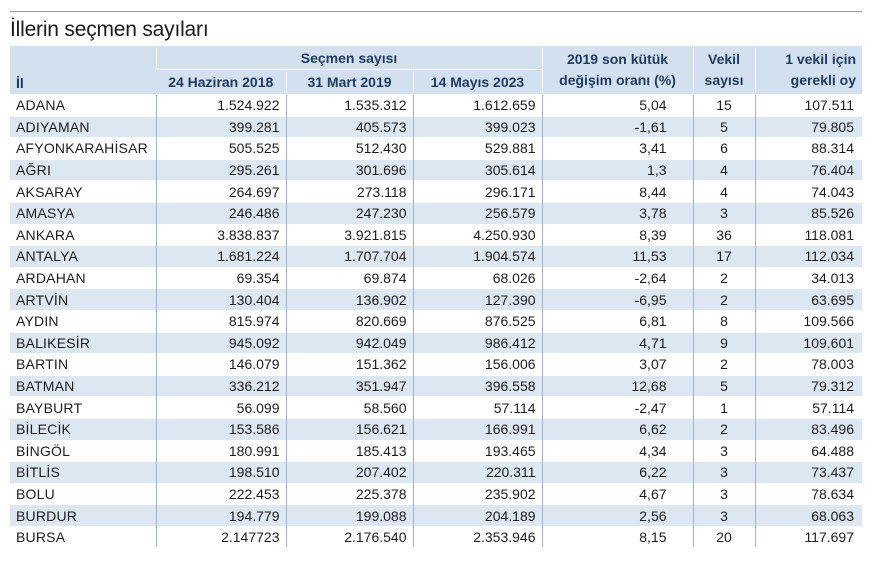 Image resolution: width=888 pixels, height=588 pixels. What do you see at coordinates (617, 342) in the screenshot?
I see `cell-degisim: 4,71` at bounding box center [617, 342].